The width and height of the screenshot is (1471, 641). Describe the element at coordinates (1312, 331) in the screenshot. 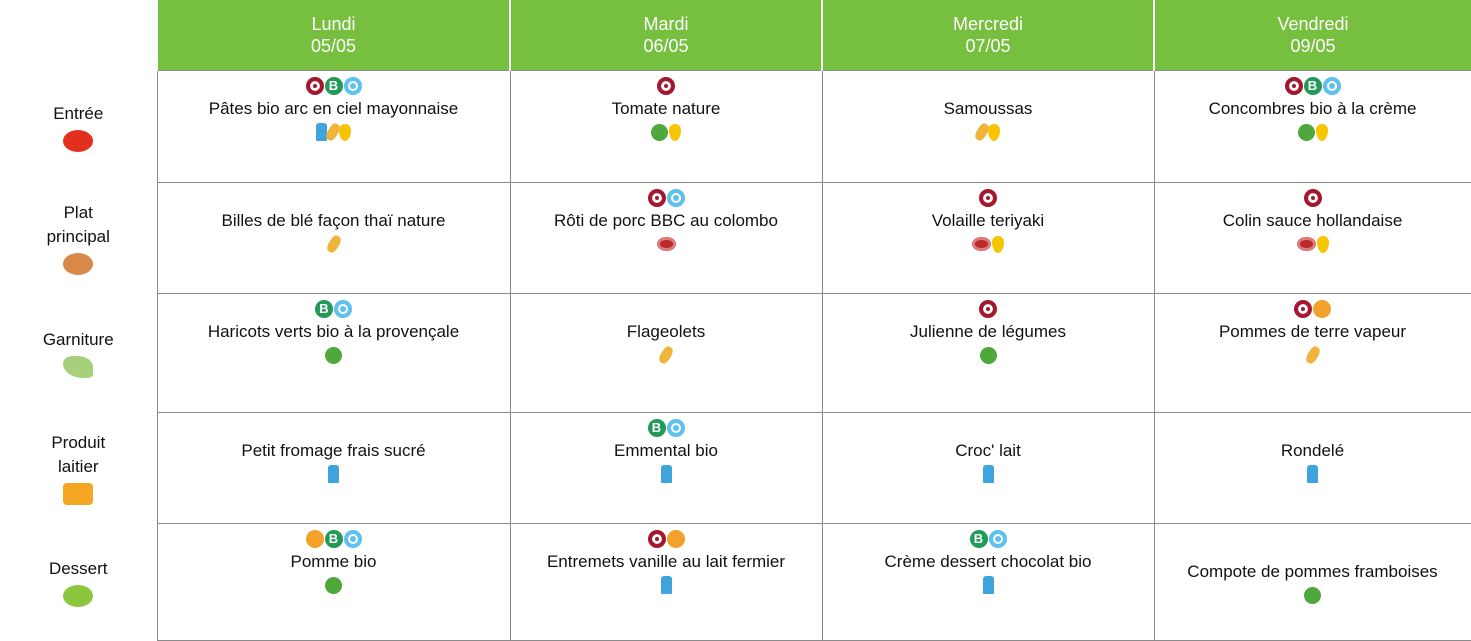

I see `dish: Pommes de terre vapeur` at that location.